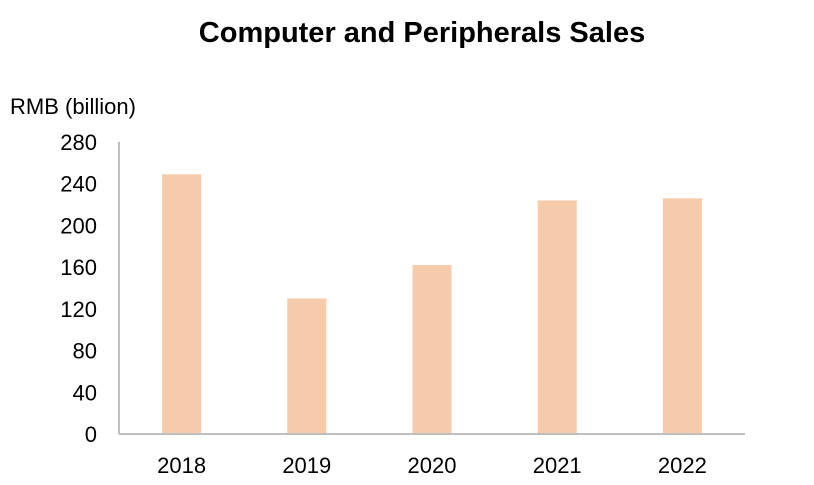  I want to click on y-tick-label: 40, so click(85, 392).